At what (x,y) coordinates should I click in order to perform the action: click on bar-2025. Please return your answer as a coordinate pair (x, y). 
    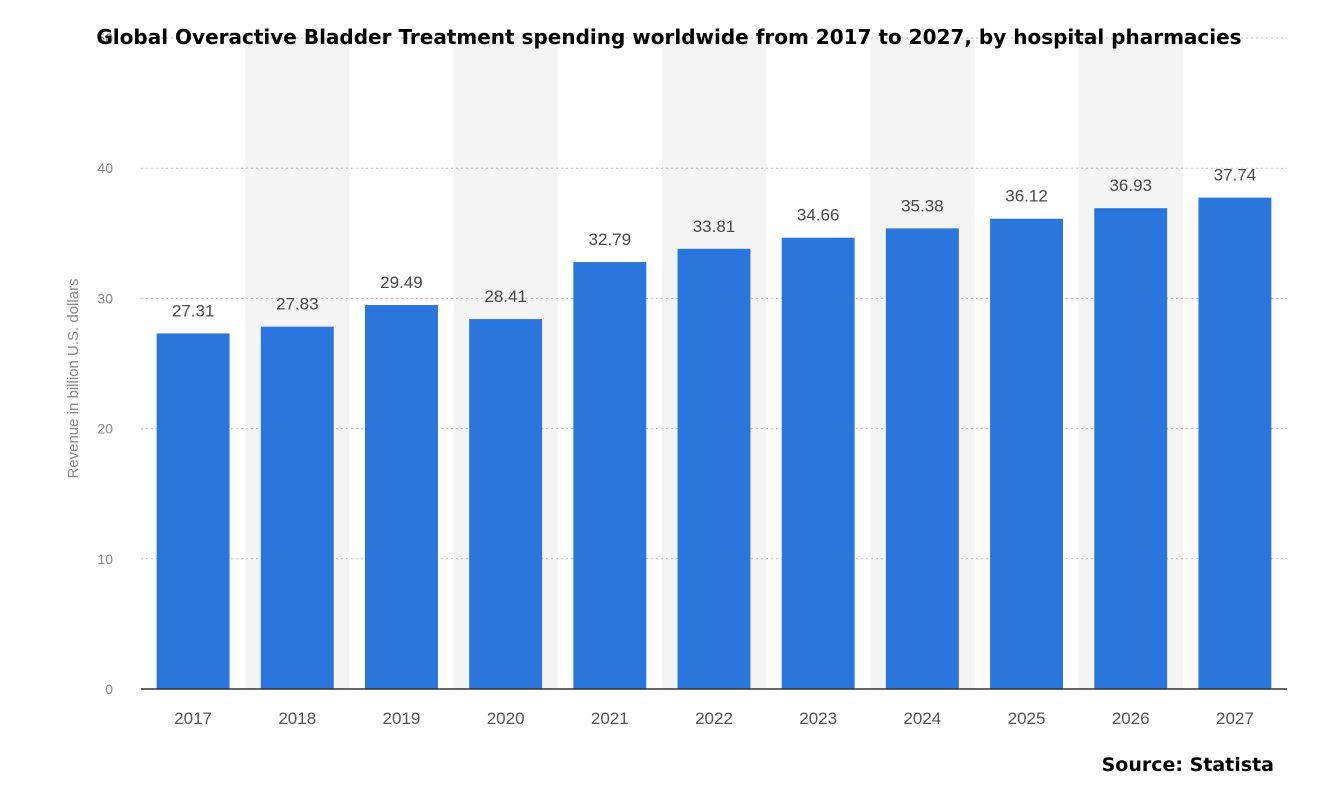
    Looking at the image, I should click on (1027, 454).